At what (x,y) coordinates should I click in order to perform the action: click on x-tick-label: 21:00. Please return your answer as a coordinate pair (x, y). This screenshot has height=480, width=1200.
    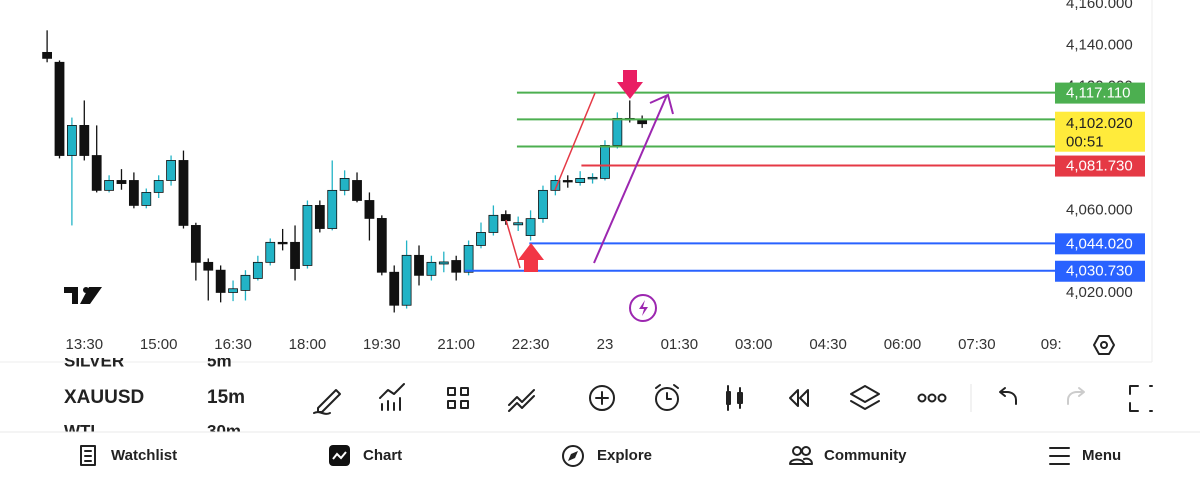
    Looking at the image, I should click on (456, 344).